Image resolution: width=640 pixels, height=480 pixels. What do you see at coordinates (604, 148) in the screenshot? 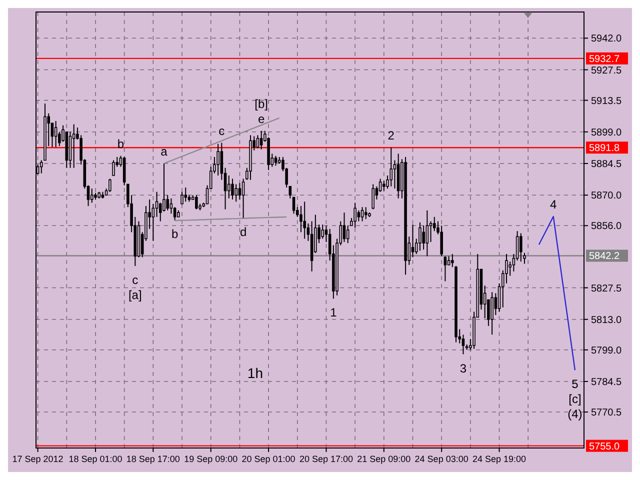
I see `ref-line-label: 5891.8` at bounding box center [604, 148].